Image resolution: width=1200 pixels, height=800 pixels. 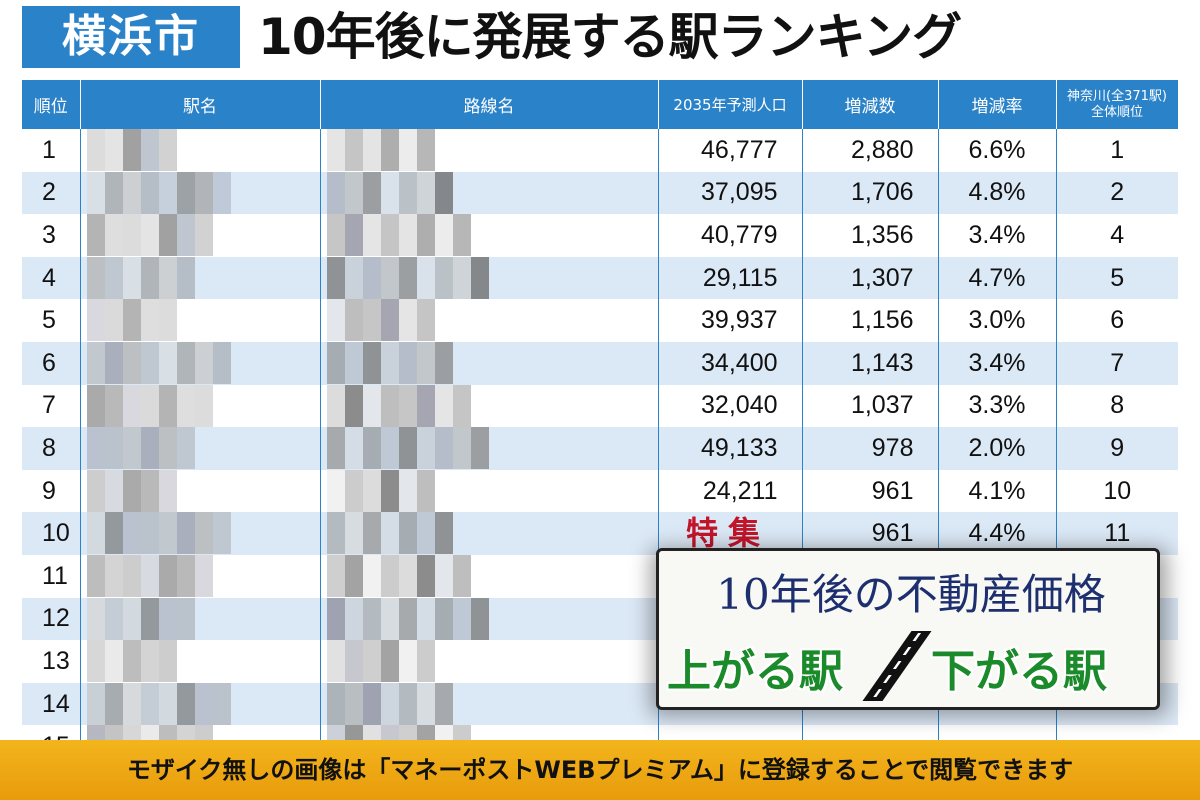 I want to click on cell-rank: 13, so click(x=51, y=661).